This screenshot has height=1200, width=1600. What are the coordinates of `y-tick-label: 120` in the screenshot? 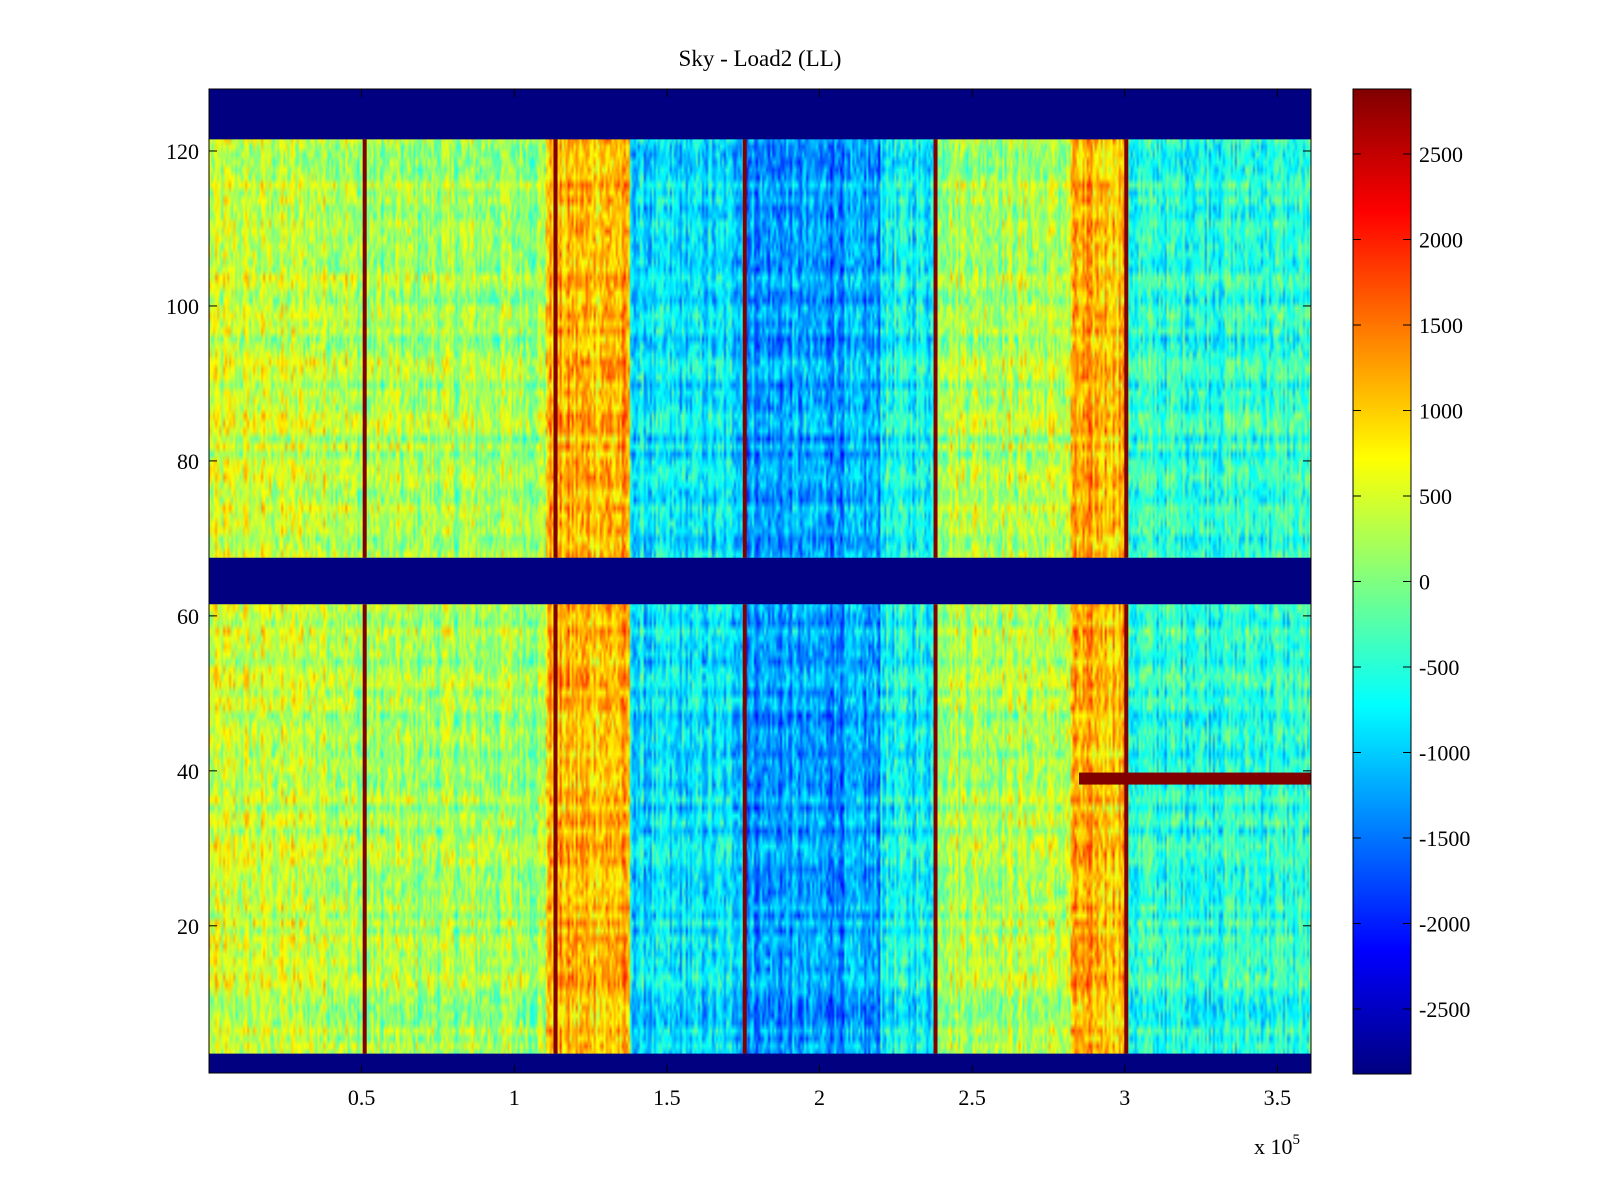 It's located at (182, 151).